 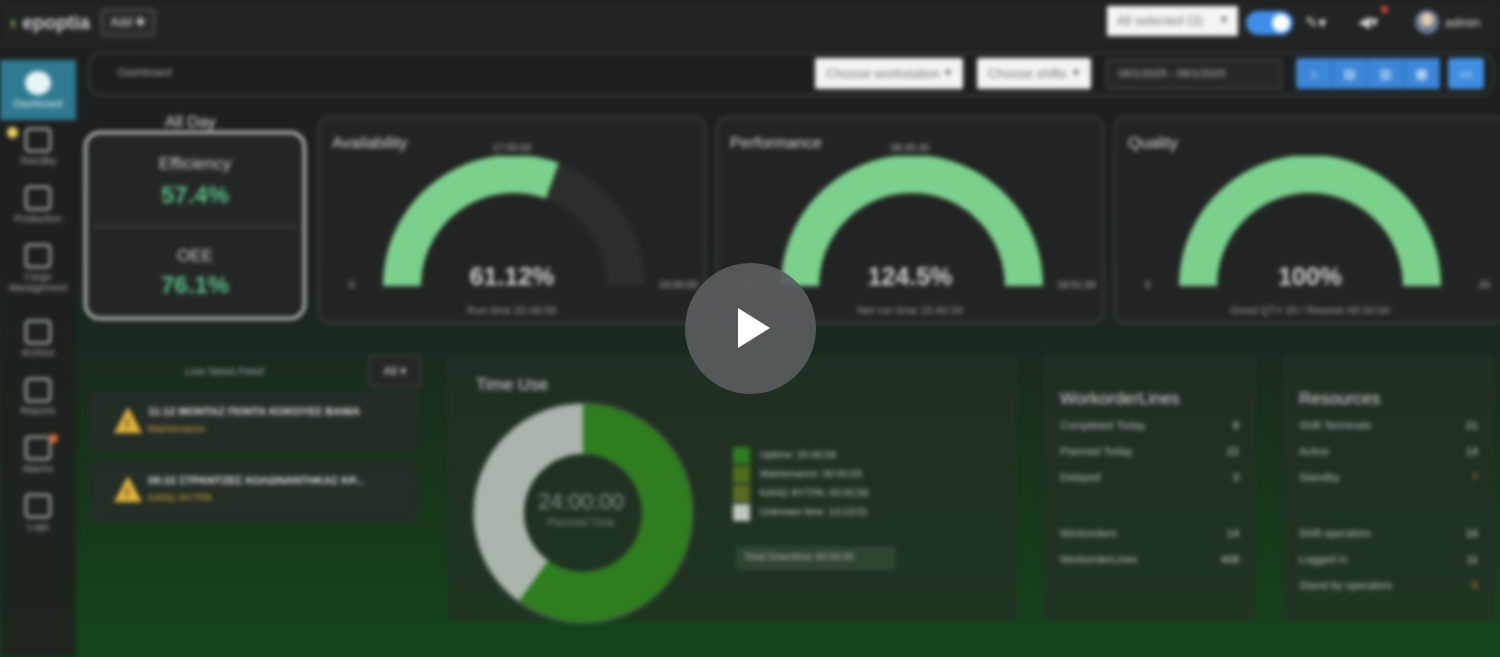 I want to click on planned-time-label: Planned Time, so click(x=581, y=523).